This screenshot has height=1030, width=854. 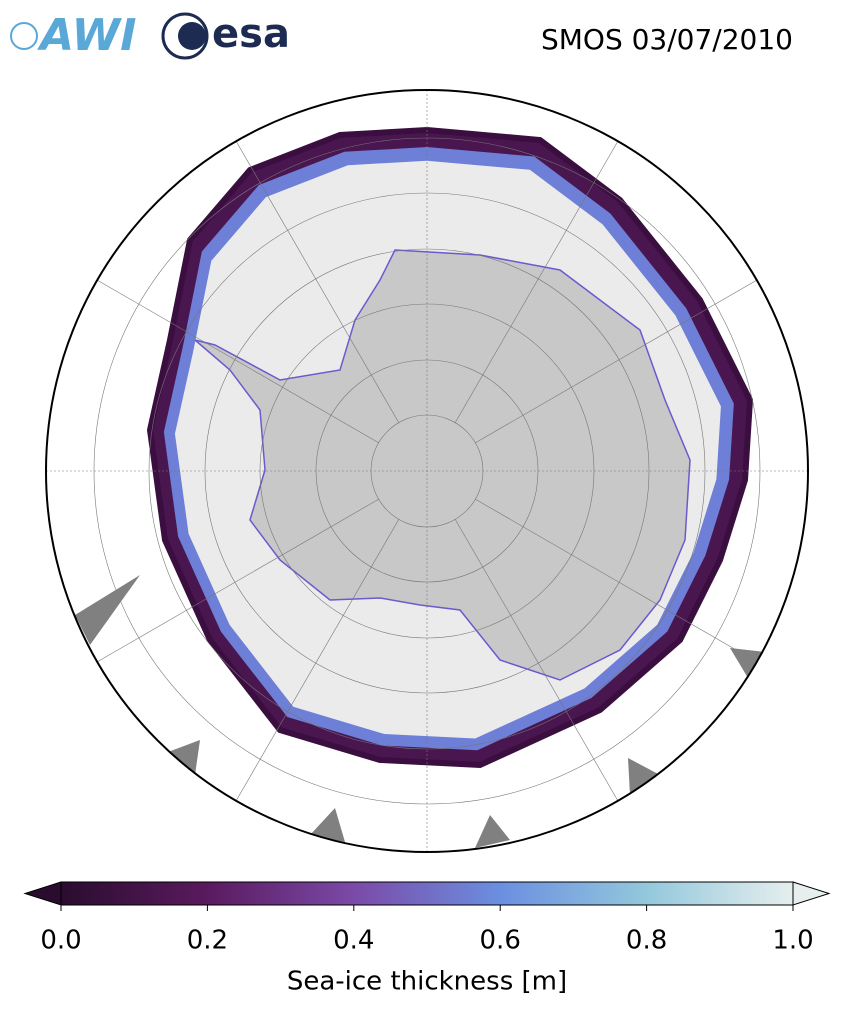 I want to click on colorbar-tick-label: 0.4, so click(x=353, y=941).